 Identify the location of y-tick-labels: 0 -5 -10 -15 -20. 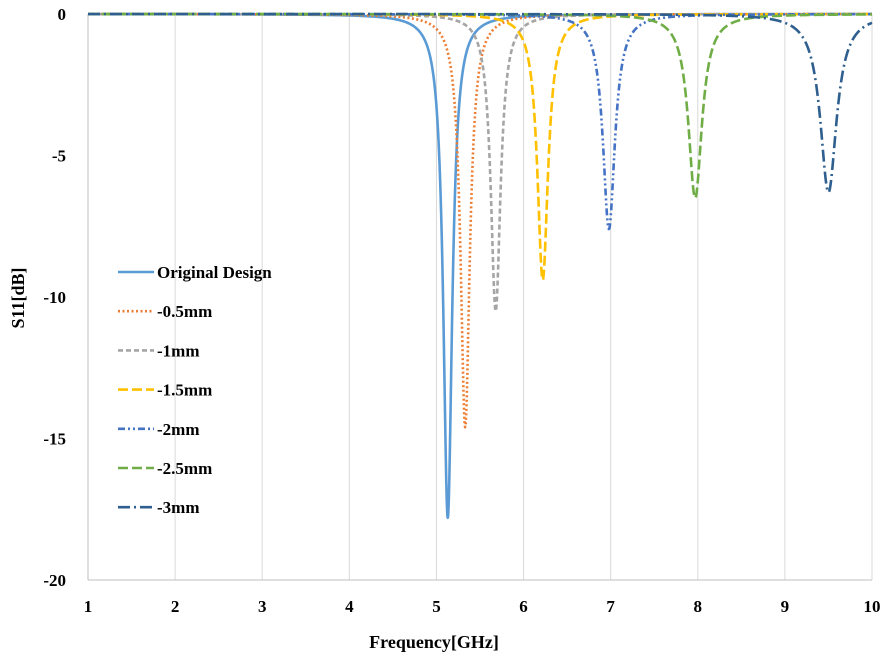
(54, 297).